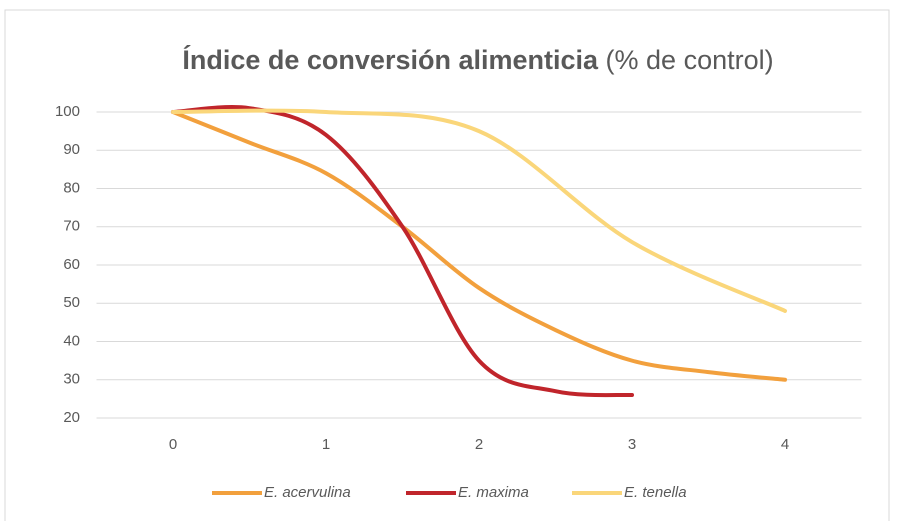 The image size is (907, 521). I want to click on y-tick-label: 70, so click(71, 226).